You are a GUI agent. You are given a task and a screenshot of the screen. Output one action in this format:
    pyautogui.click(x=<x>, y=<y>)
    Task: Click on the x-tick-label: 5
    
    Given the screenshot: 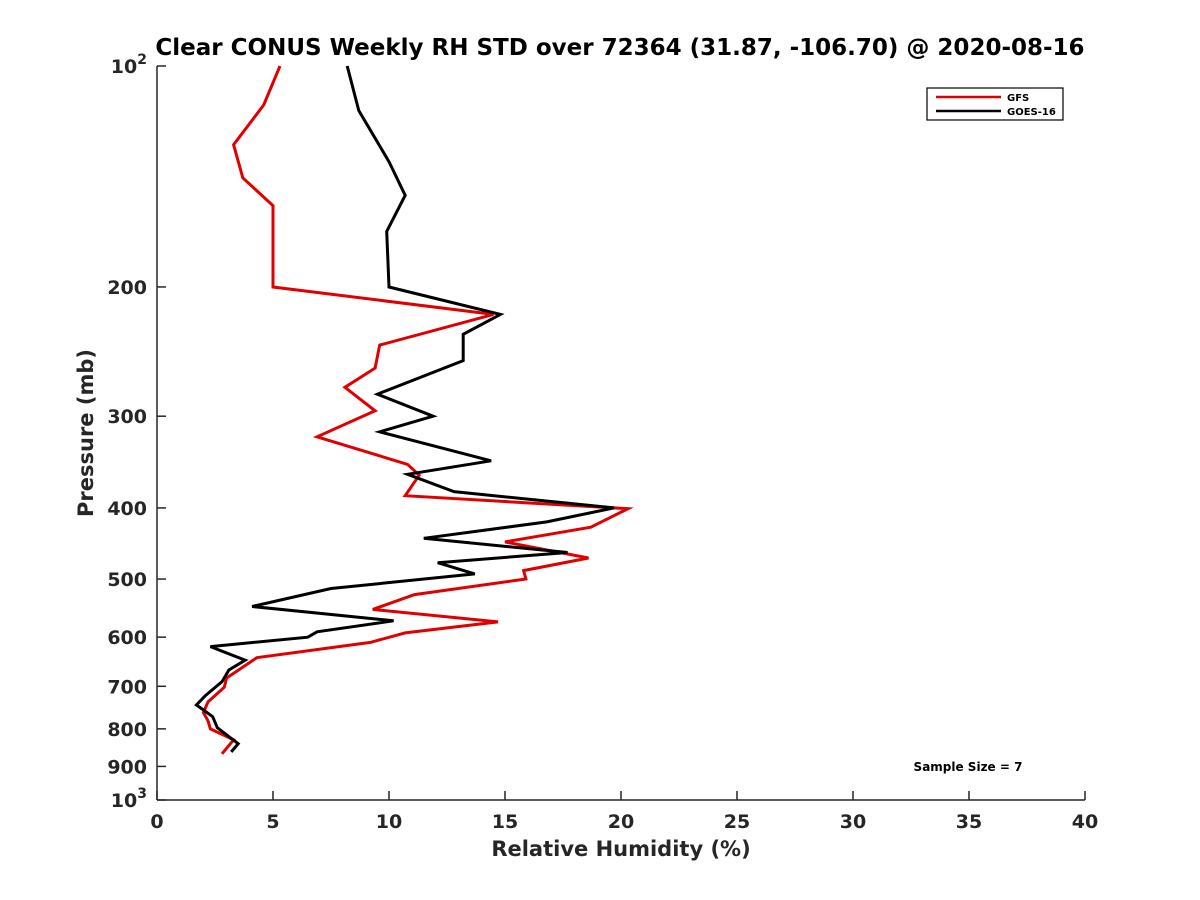 What is the action you would take?
    pyautogui.click(x=272, y=822)
    